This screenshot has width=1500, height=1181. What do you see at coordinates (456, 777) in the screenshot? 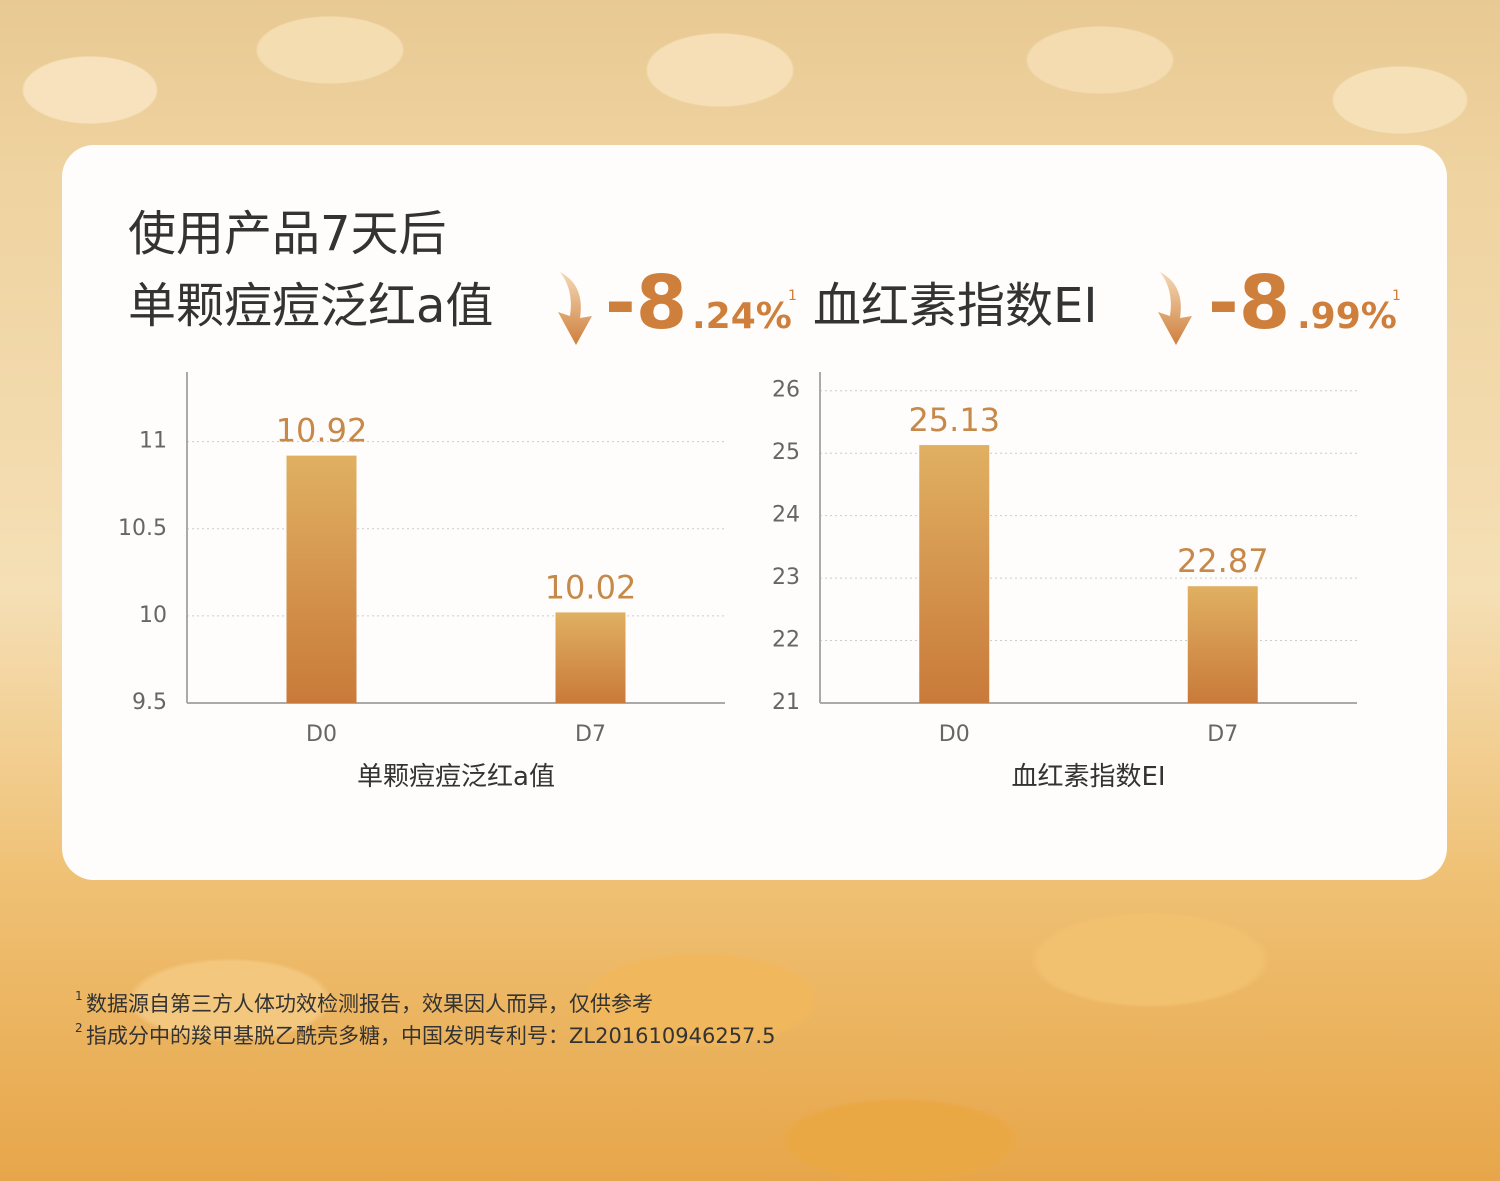
I see `x-axis-title: 单颗痘痘泛红a值` at bounding box center [456, 777].